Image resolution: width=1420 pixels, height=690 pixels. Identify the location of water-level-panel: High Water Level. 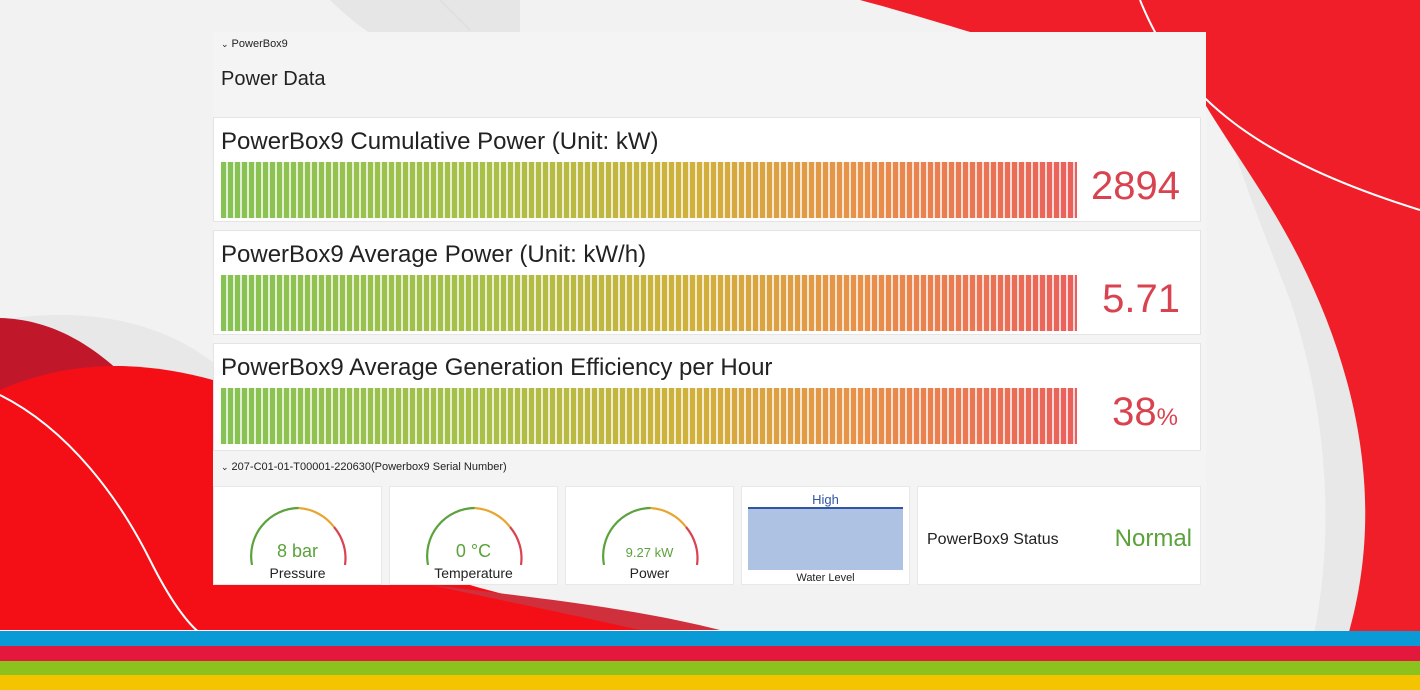
(825, 535).